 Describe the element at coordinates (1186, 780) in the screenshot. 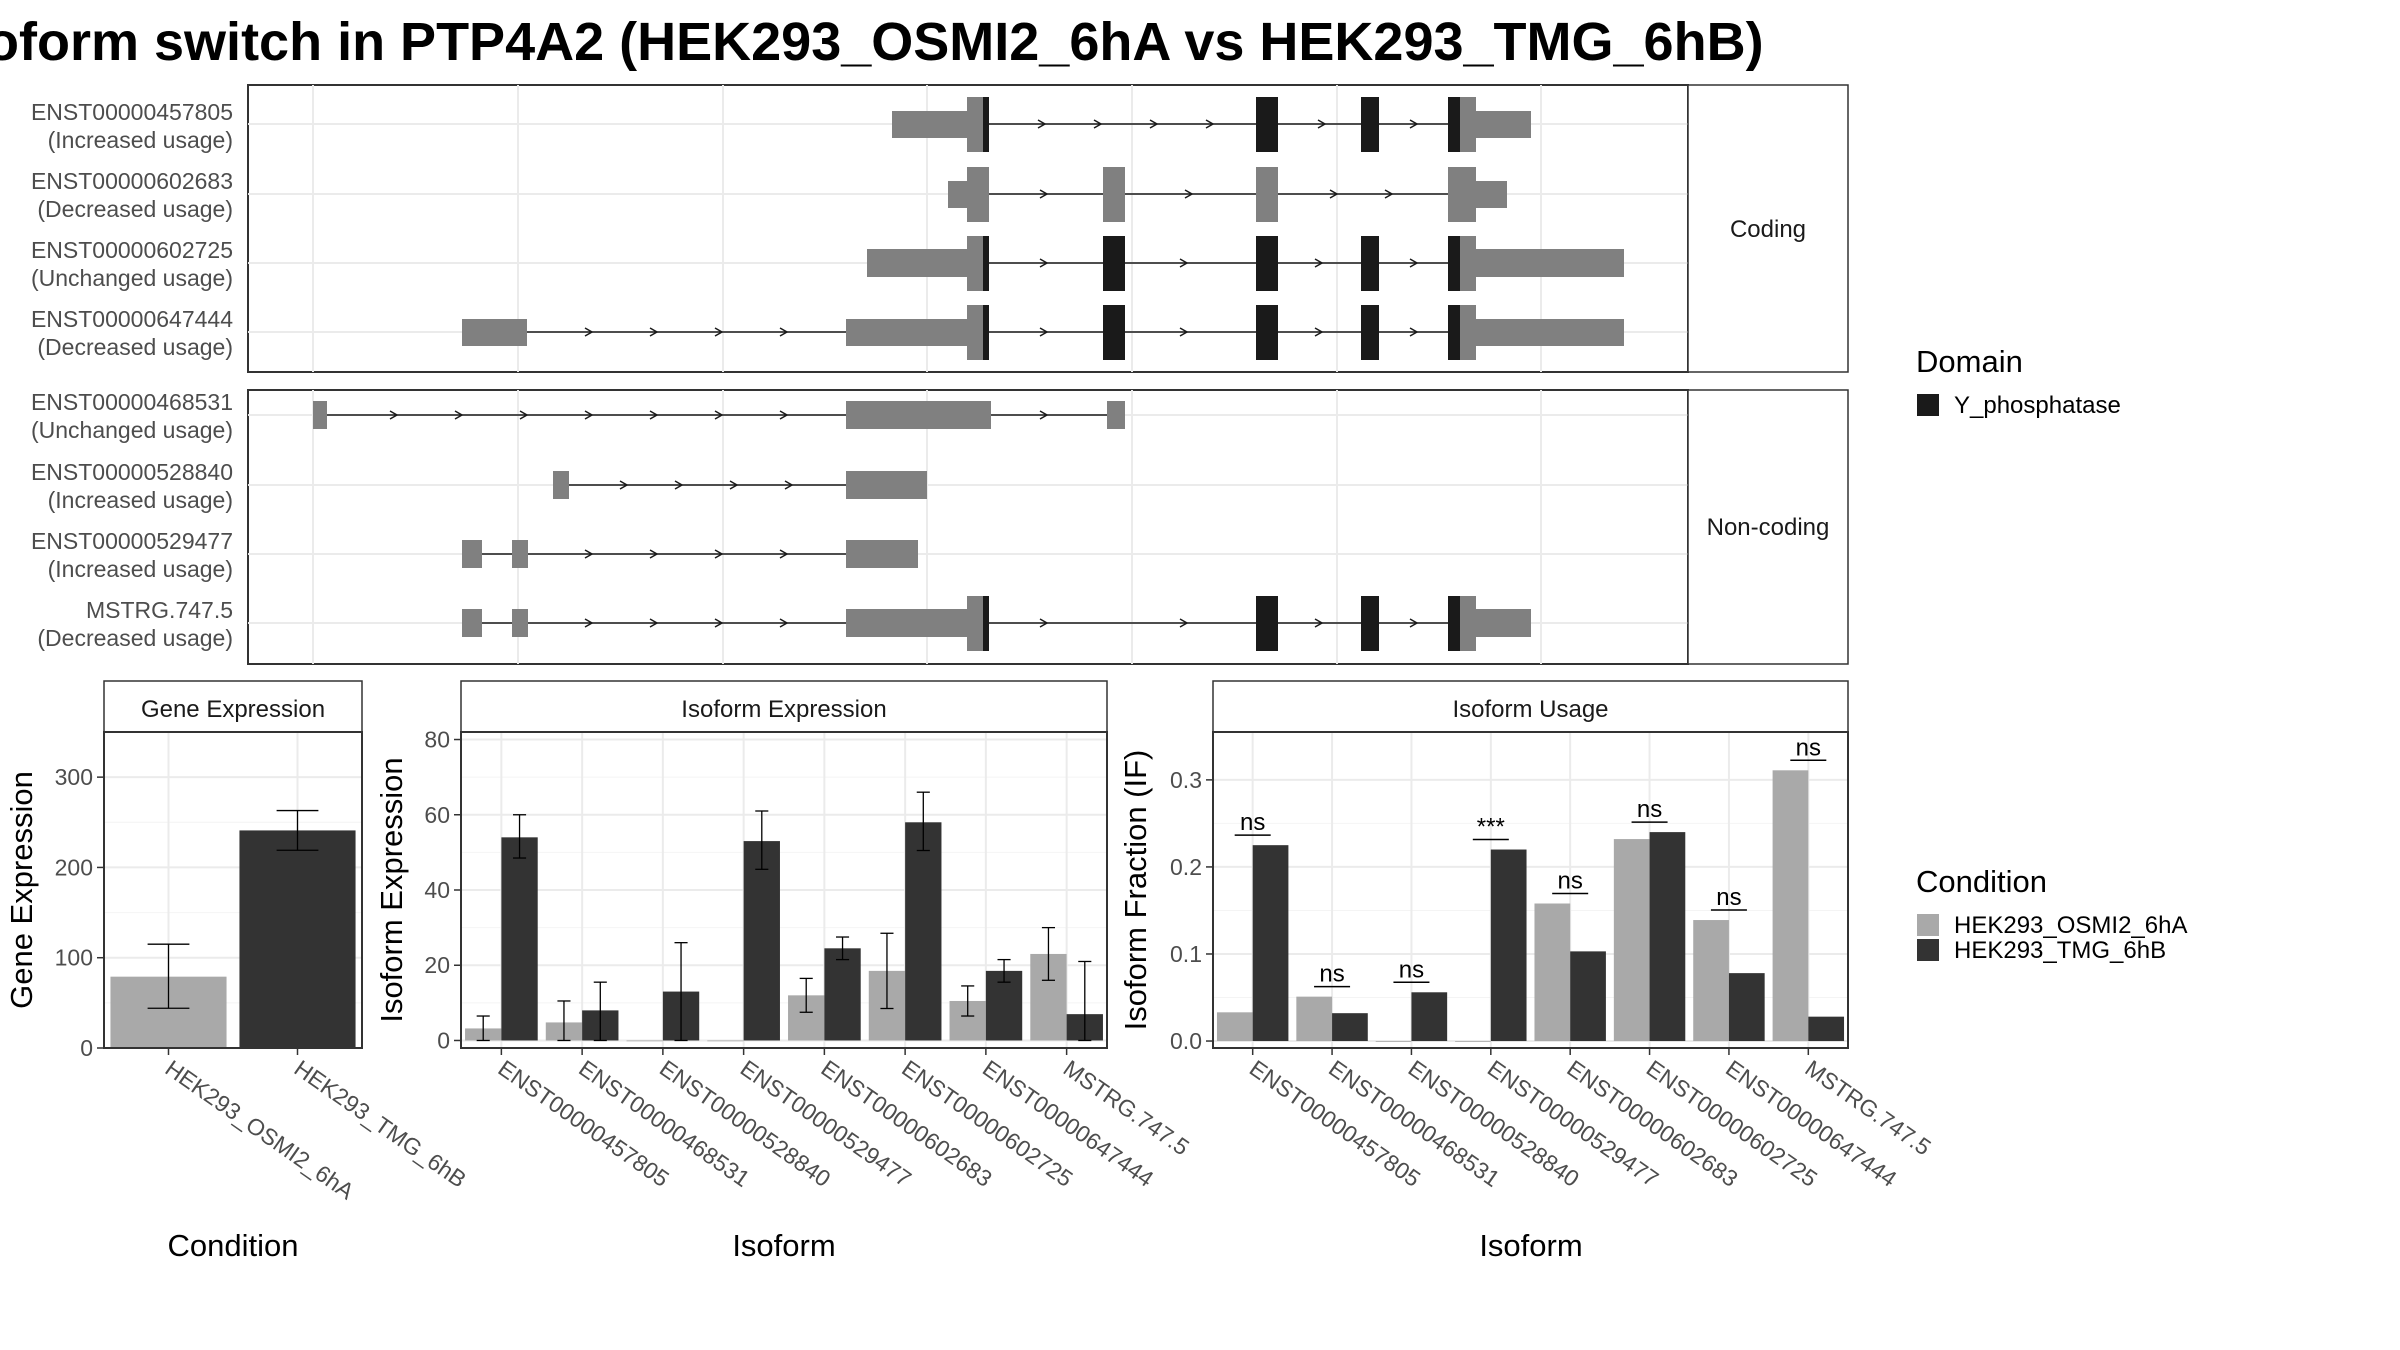

I see `y-tick-label: 0.3` at that location.